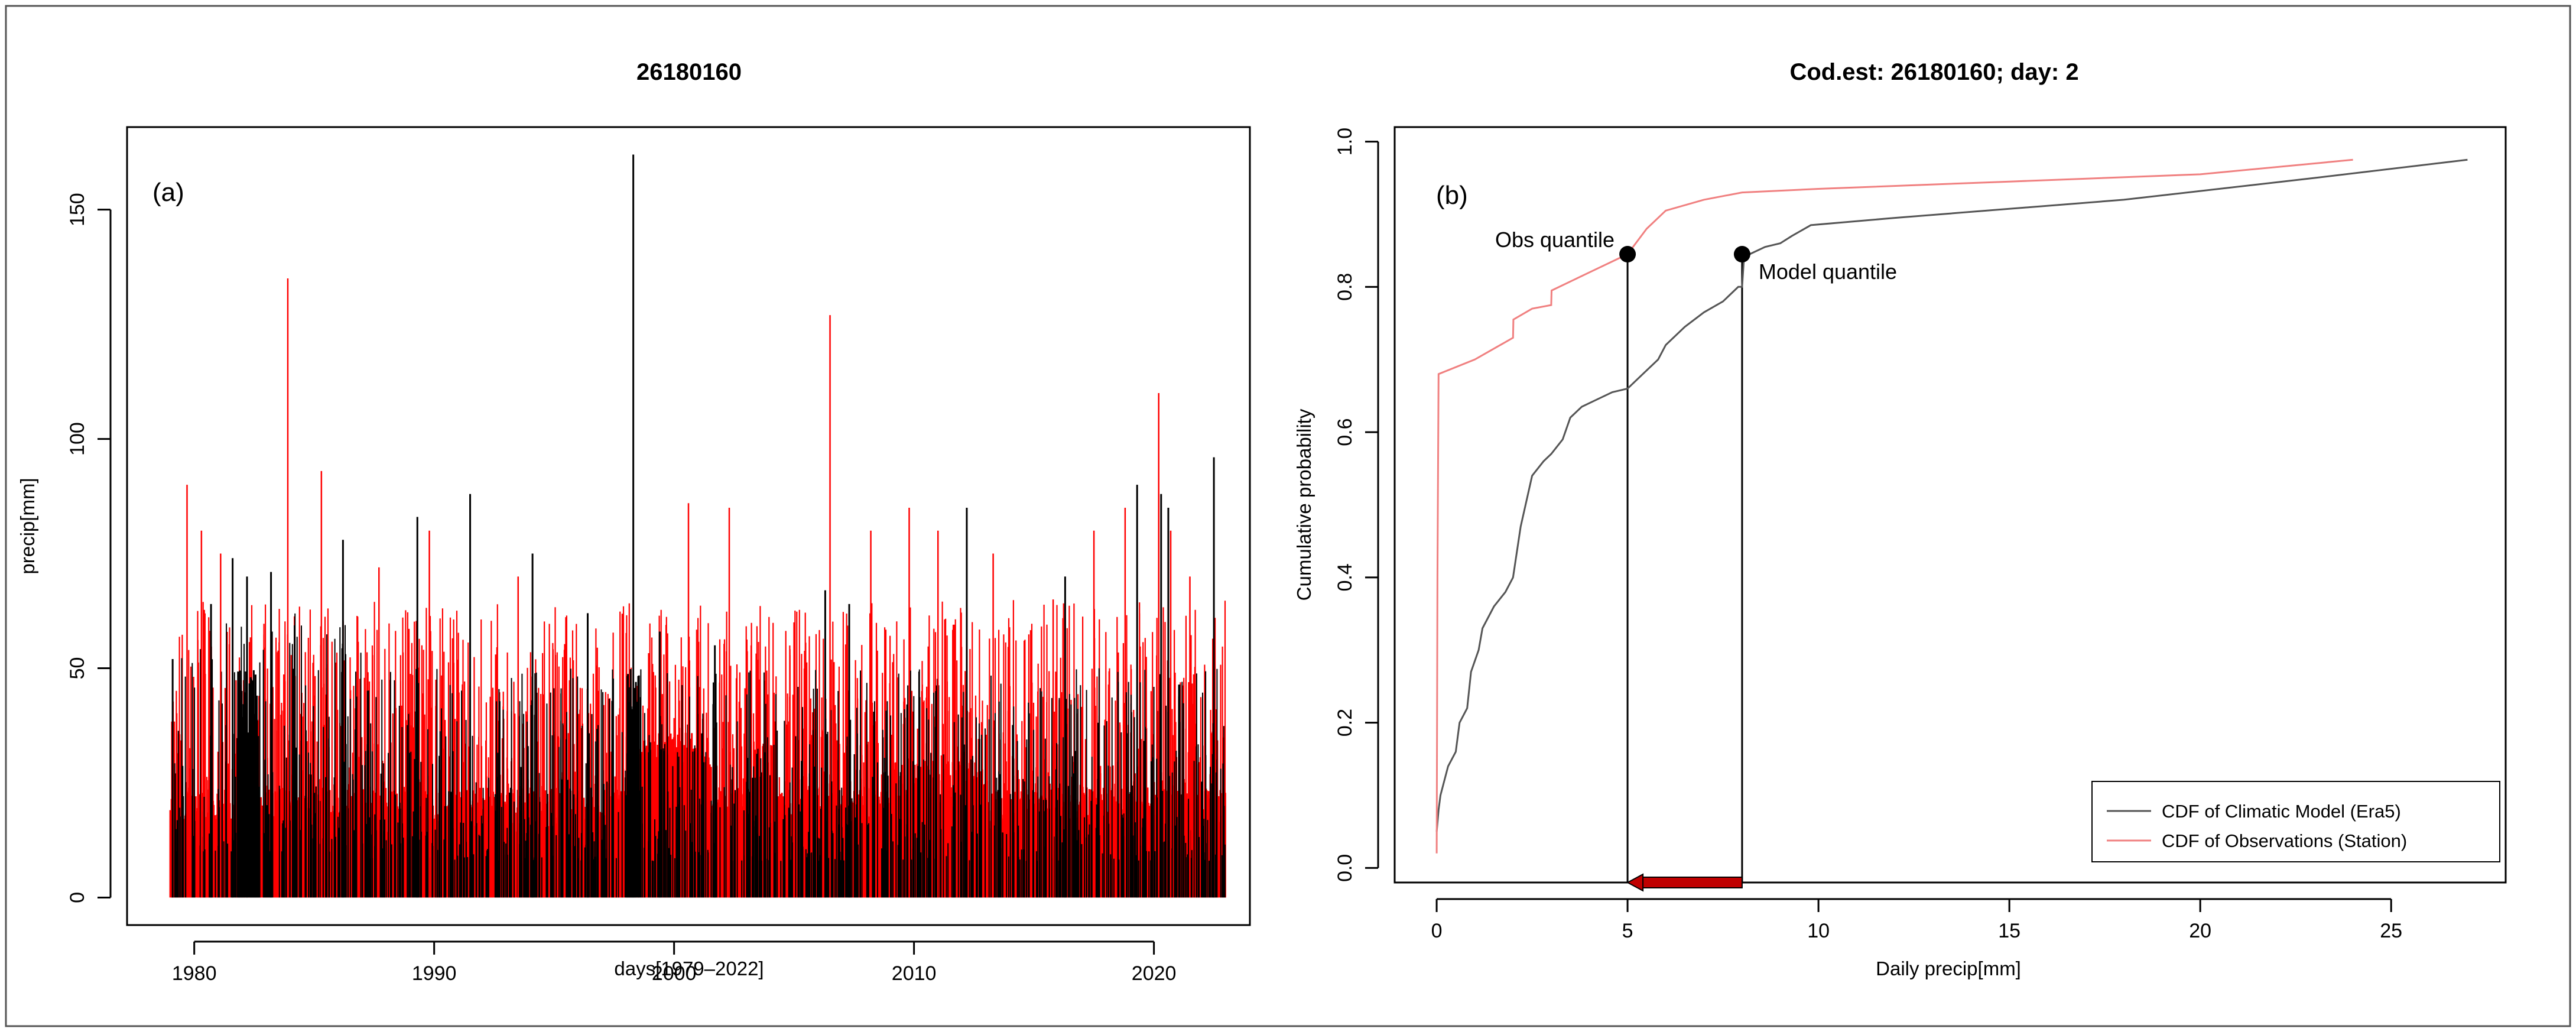 This screenshot has height=1035, width=2576. I want to click on y-axis-label-b: Cumulative probability, so click(1304, 504).